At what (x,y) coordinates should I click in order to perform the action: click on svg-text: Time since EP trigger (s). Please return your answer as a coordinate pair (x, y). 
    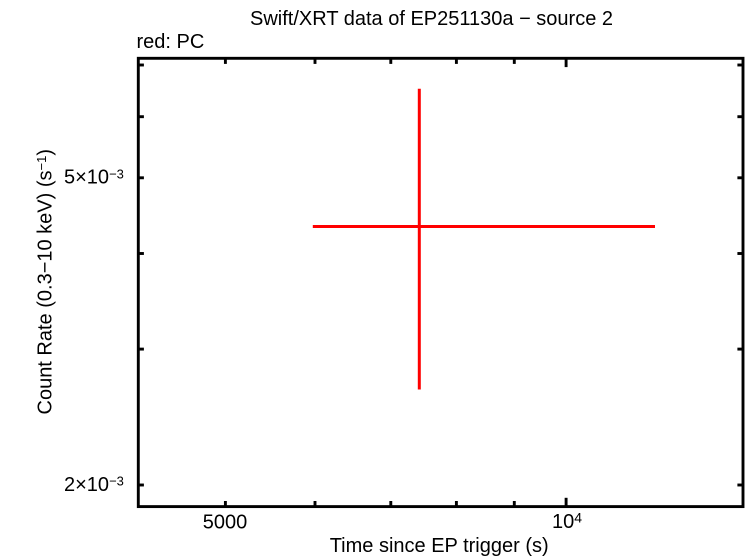
    Looking at the image, I should click on (439, 546).